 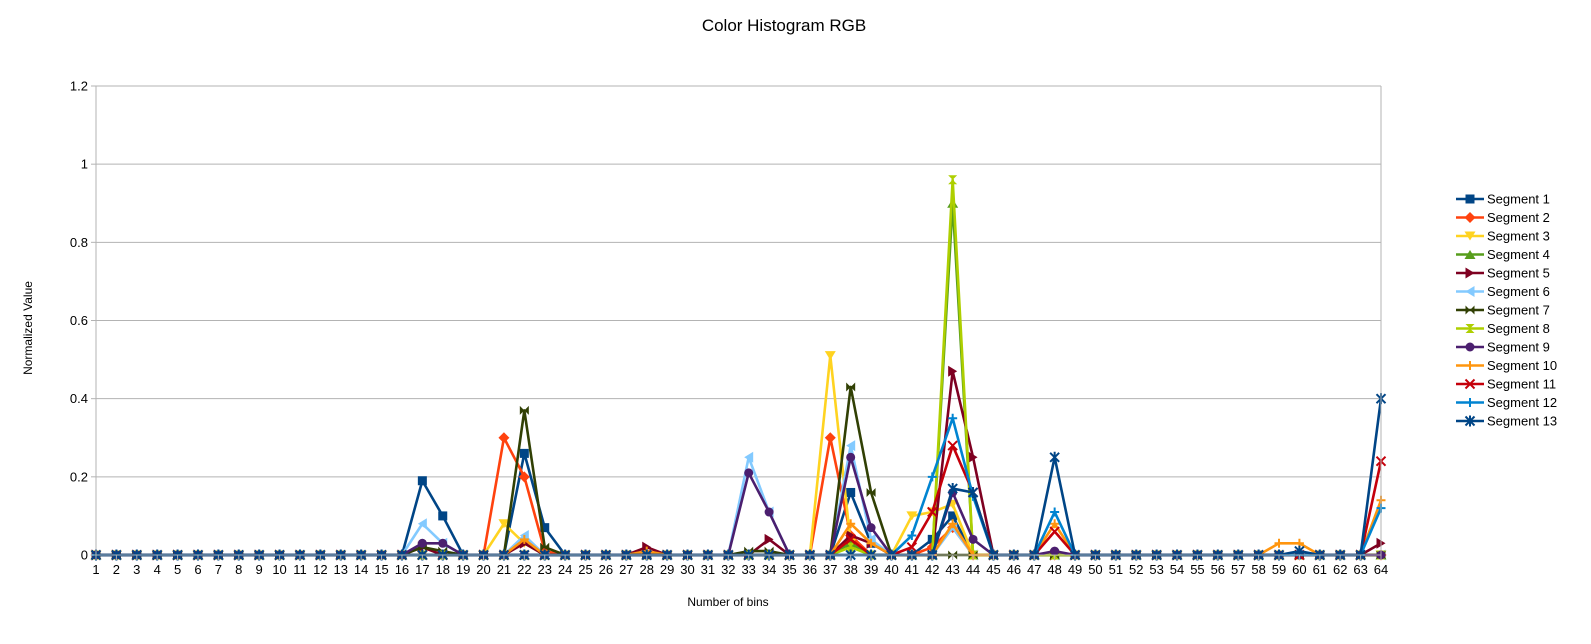 What do you see at coordinates (585, 569) in the screenshot?
I see `x-tick-label: 25` at bounding box center [585, 569].